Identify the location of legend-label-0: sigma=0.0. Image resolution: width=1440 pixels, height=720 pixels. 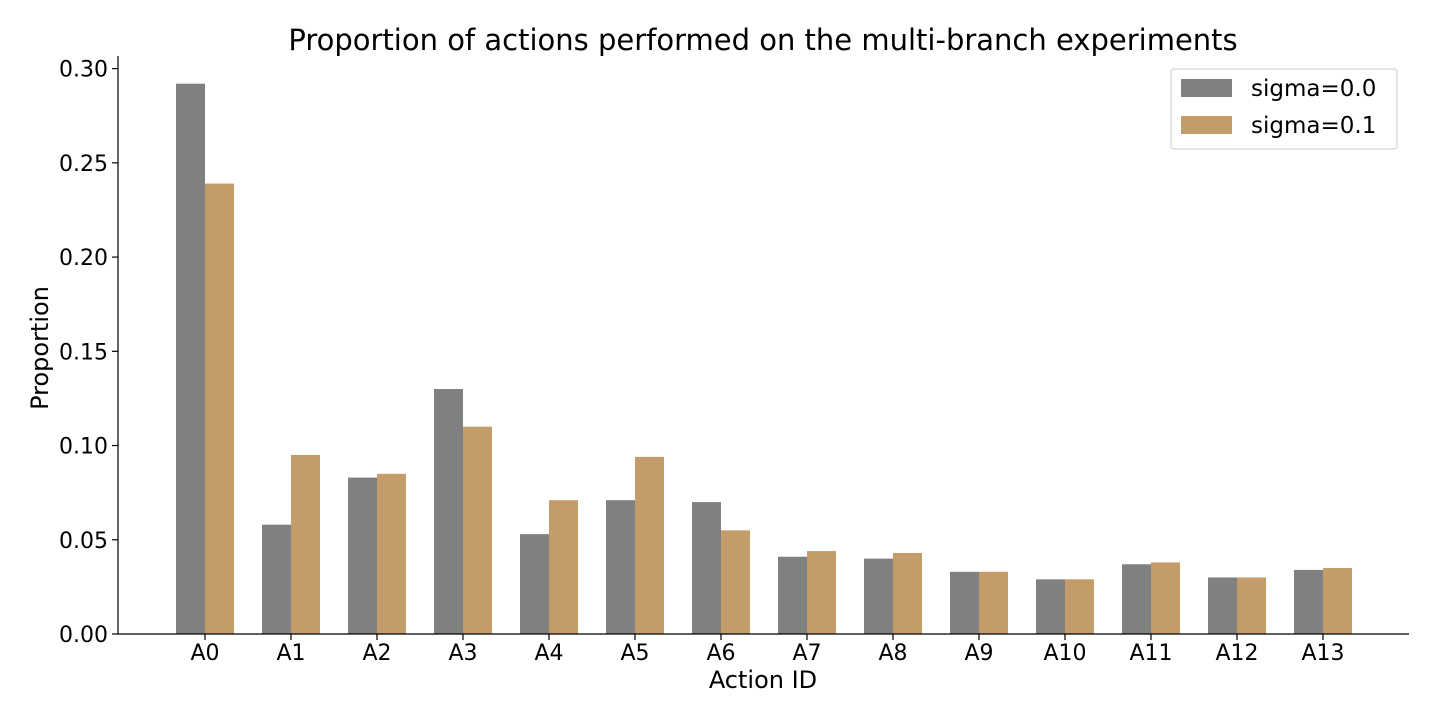
(1313, 89).